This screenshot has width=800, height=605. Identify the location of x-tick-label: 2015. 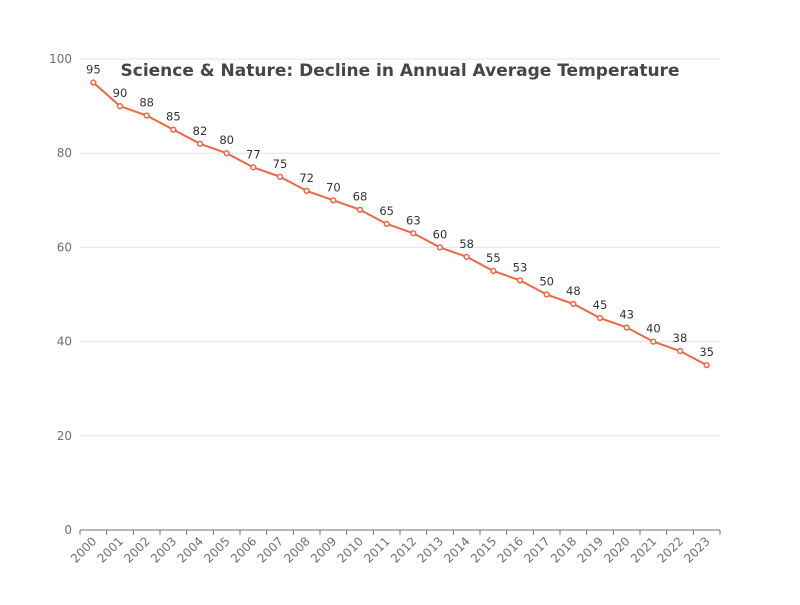
(483, 549).